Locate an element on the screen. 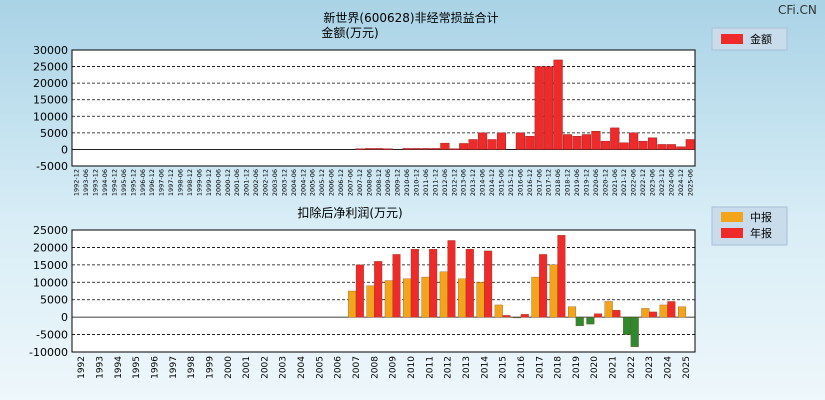 This screenshot has height=400, width=825. bottom-ytick-label: 10000 is located at coordinates (50, 282).